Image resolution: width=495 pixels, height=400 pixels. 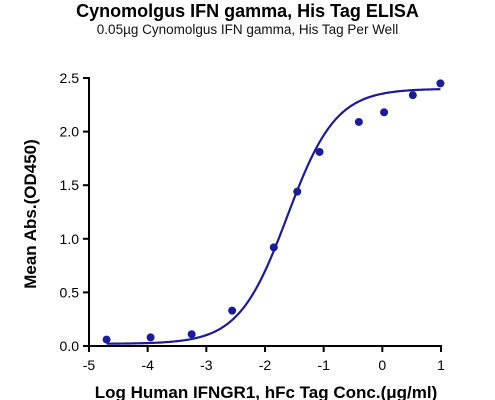 I want to click on y-tick-label: 1.0, so click(x=70, y=239).